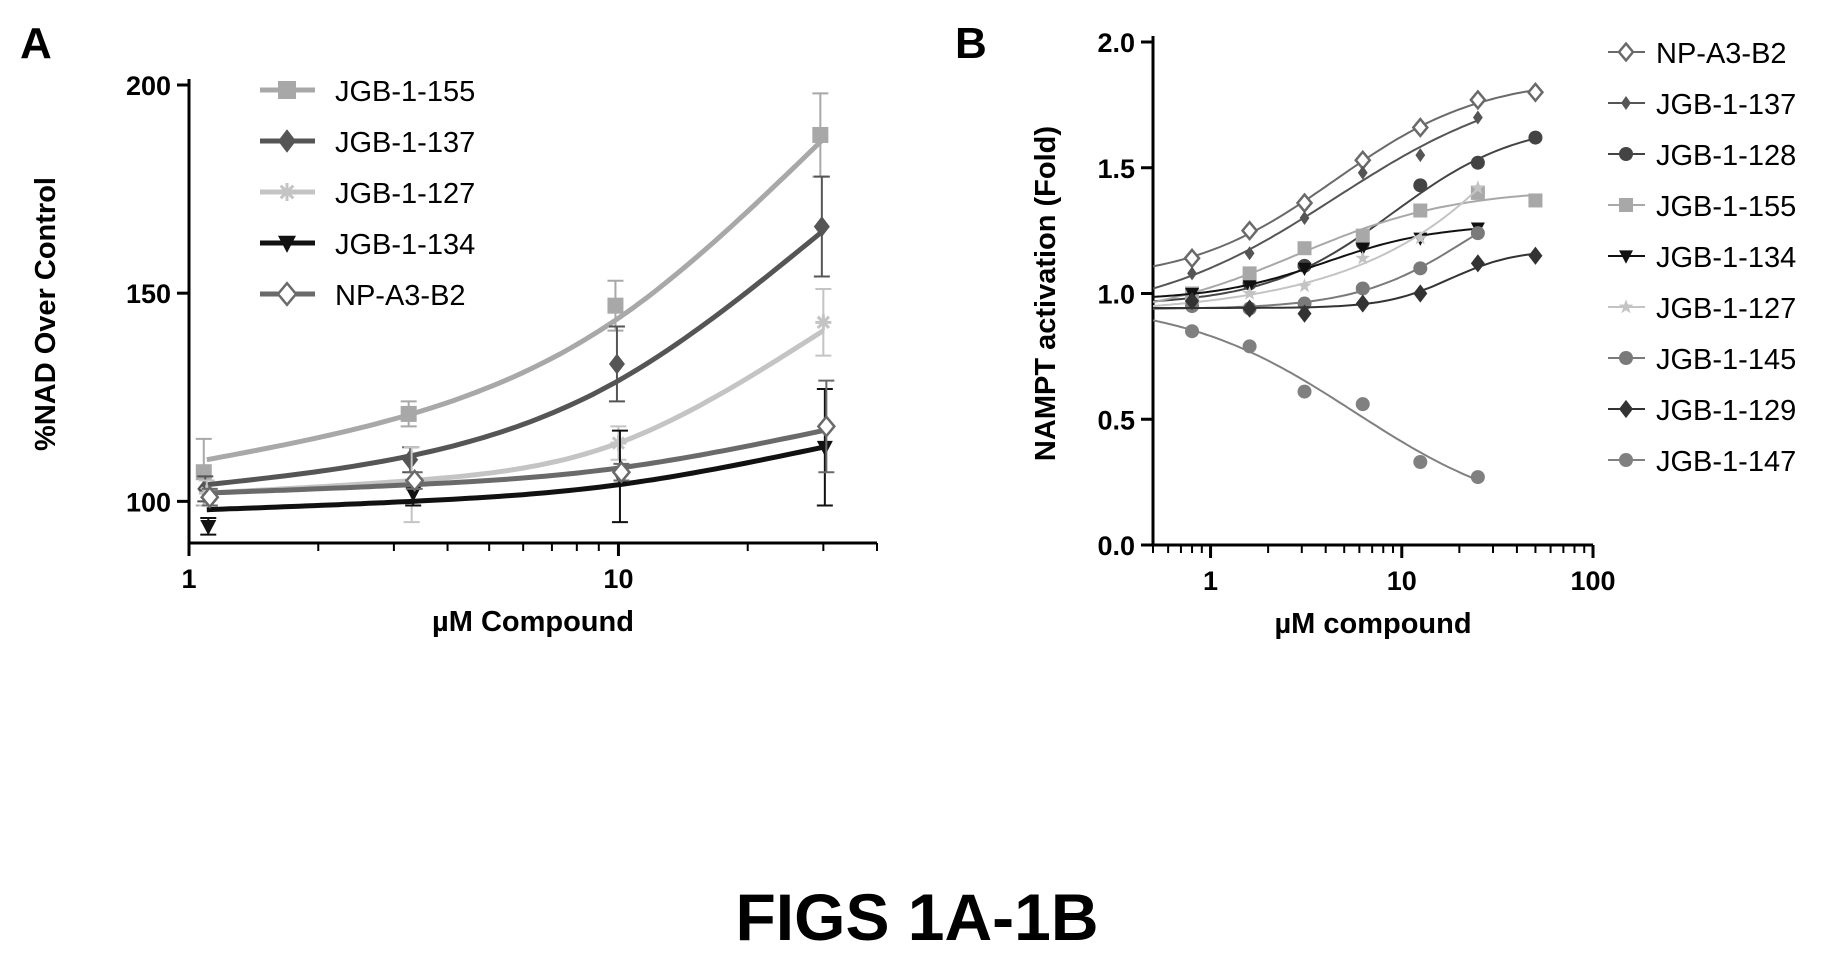 This screenshot has width=1834, height=966. I want to click on y-tick-label: 2.0, so click(1116, 43).